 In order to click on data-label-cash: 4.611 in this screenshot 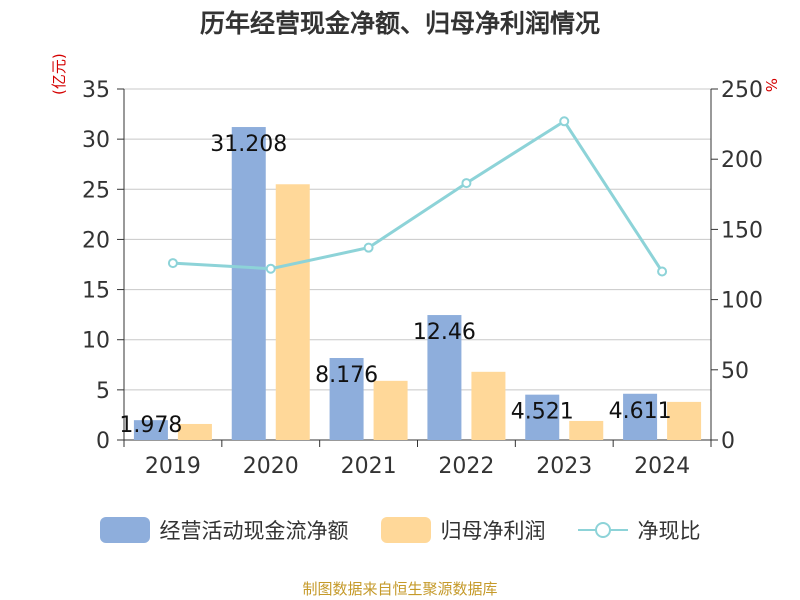, I will do `click(640, 411)`.